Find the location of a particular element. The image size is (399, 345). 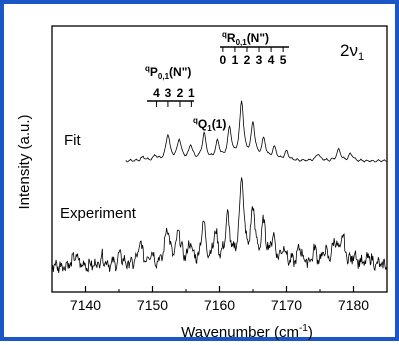

x-tick-label: 7180 is located at coordinates (353, 305).